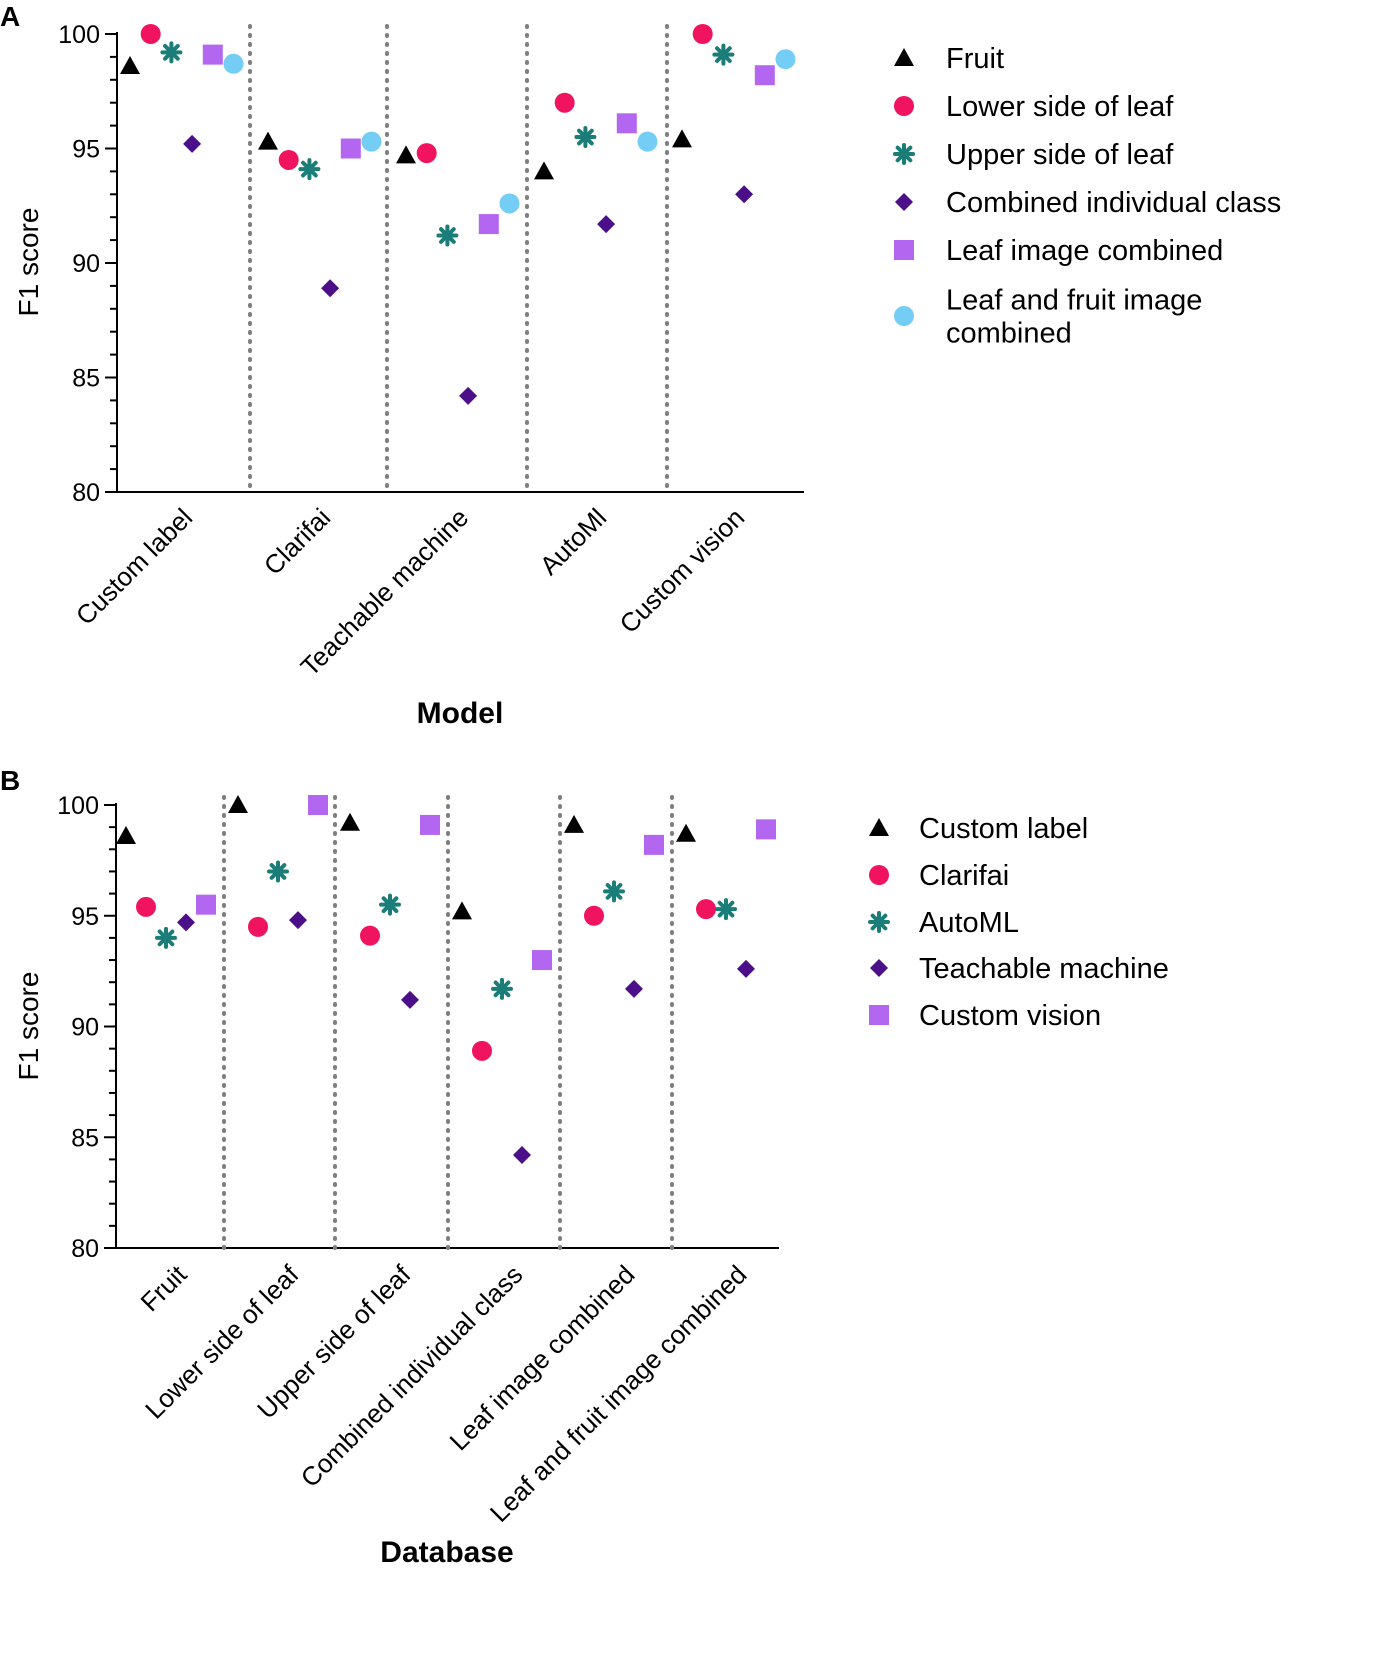 The width and height of the screenshot is (1375, 1667). What do you see at coordinates (1113, 203) in the screenshot?
I see `legend-label: Combined individual class` at bounding box center [1113, 203].